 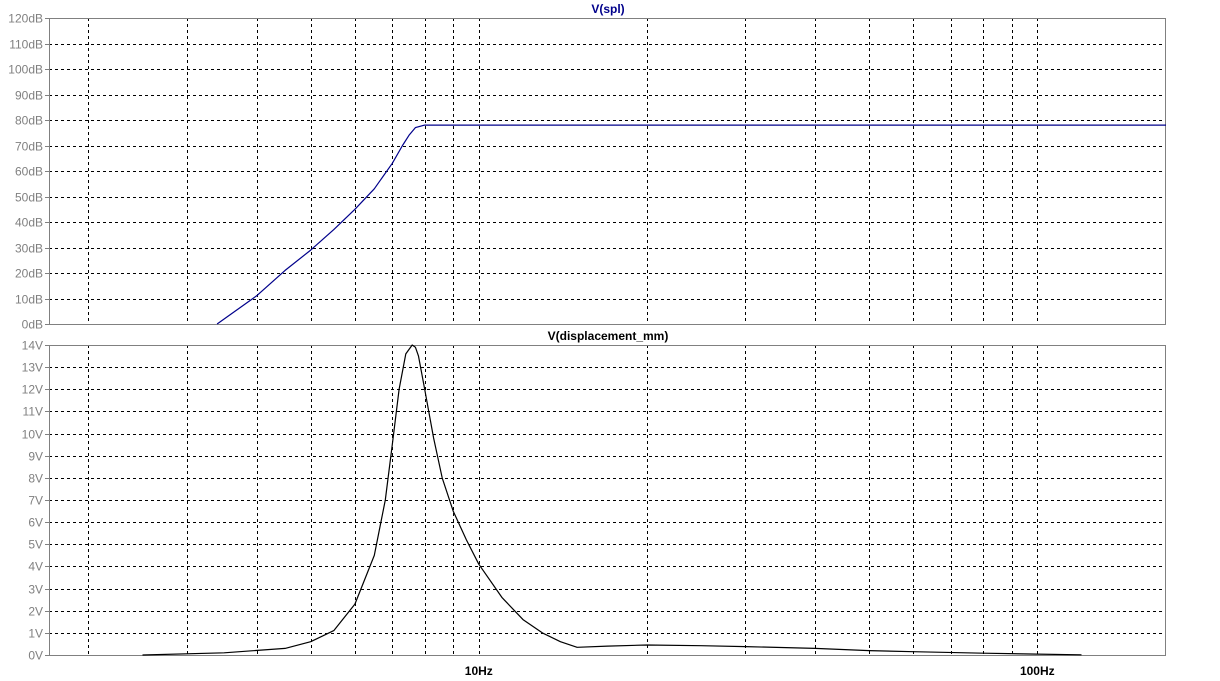 What do you see at coordinates (35, 612) in the screenshot?
I see `displacement-ytick-label: 2V` at bounding box center [35, 612].